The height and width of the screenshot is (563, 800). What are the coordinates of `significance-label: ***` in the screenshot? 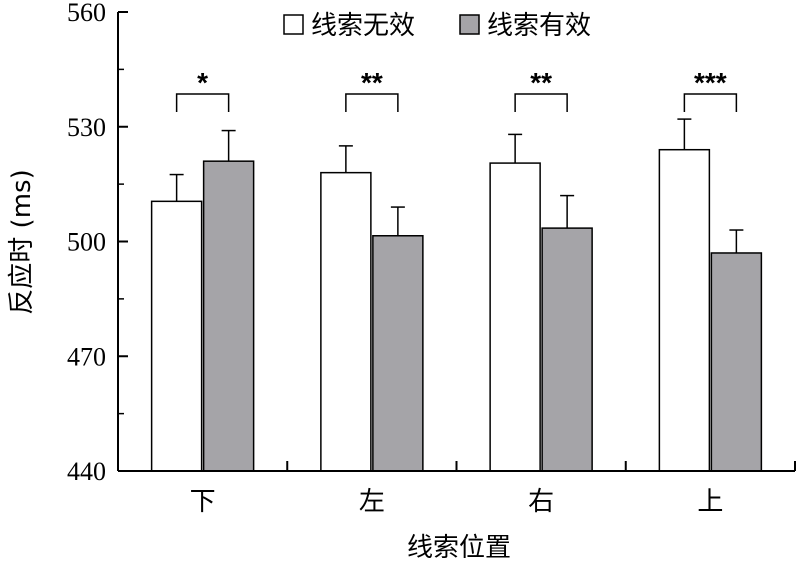 It's located at (710, 82).